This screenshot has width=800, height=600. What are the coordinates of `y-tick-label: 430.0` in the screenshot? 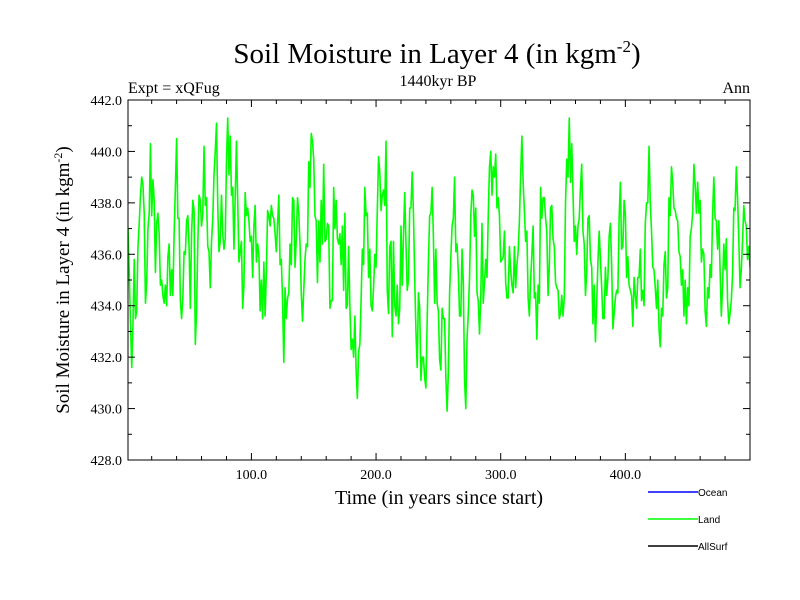 It's located at (107, 410).